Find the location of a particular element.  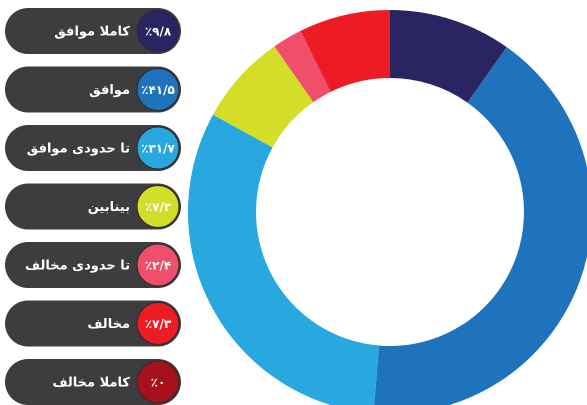

legend-label: مخالف is located at coordinates (108, 324).